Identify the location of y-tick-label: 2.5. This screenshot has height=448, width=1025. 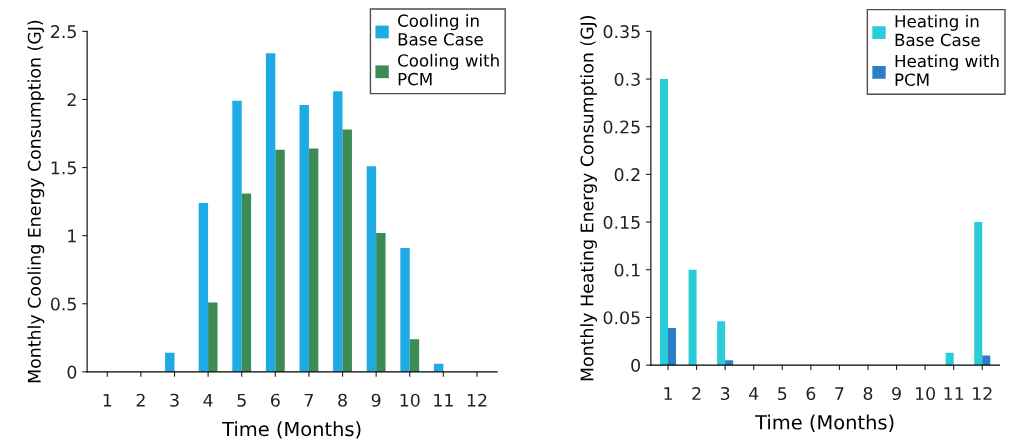
(63, 32).